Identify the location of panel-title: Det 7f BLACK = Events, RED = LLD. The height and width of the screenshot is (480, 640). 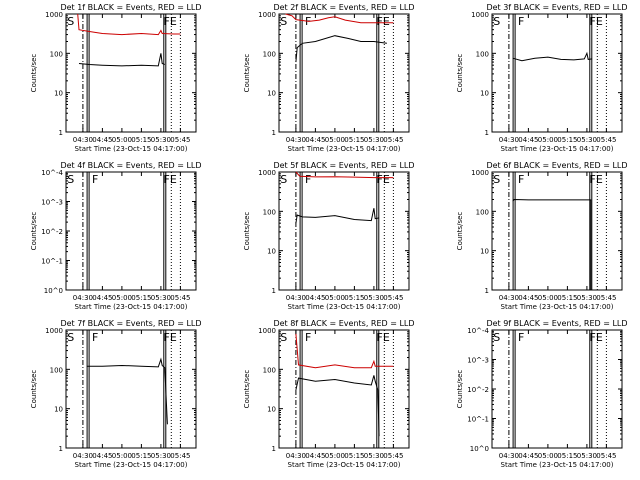
(130, 323).